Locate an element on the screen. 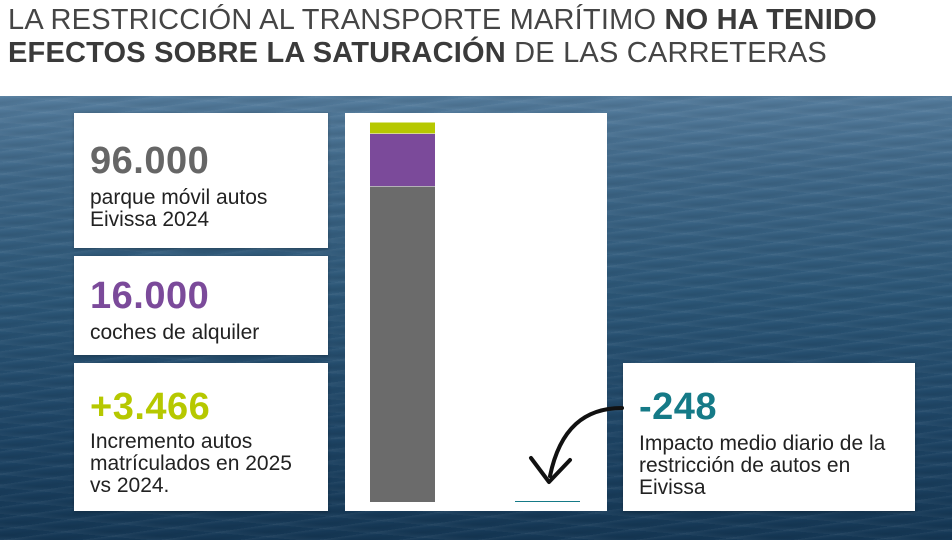  stat-value: -248 is located at coordinates (678, 407).